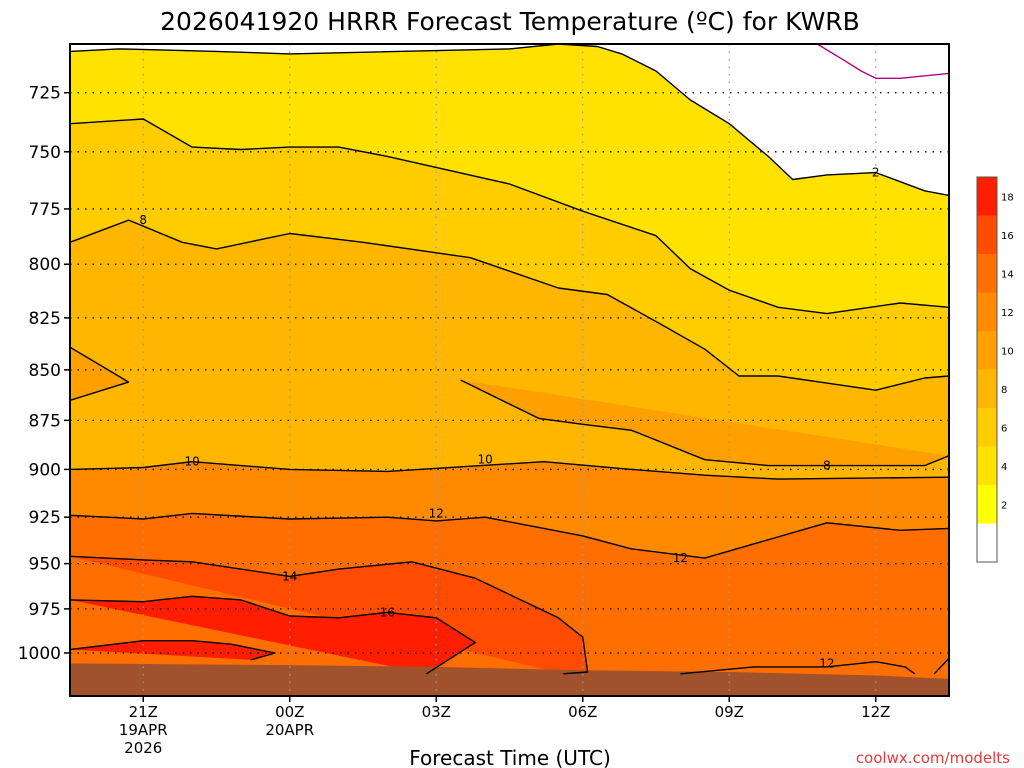  What do you see at coordinates (436, 712) in the screenshot?
I see `x-tick-label-03Z: 03Z` at bounding box center [436, 712].